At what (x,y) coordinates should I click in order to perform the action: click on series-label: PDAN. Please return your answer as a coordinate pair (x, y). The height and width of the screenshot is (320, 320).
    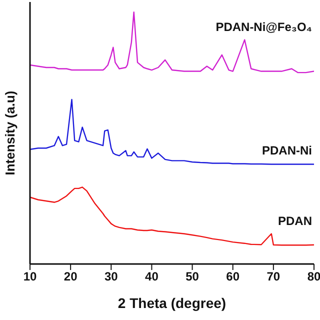
    Looking at the image, I should click on (295, 221).